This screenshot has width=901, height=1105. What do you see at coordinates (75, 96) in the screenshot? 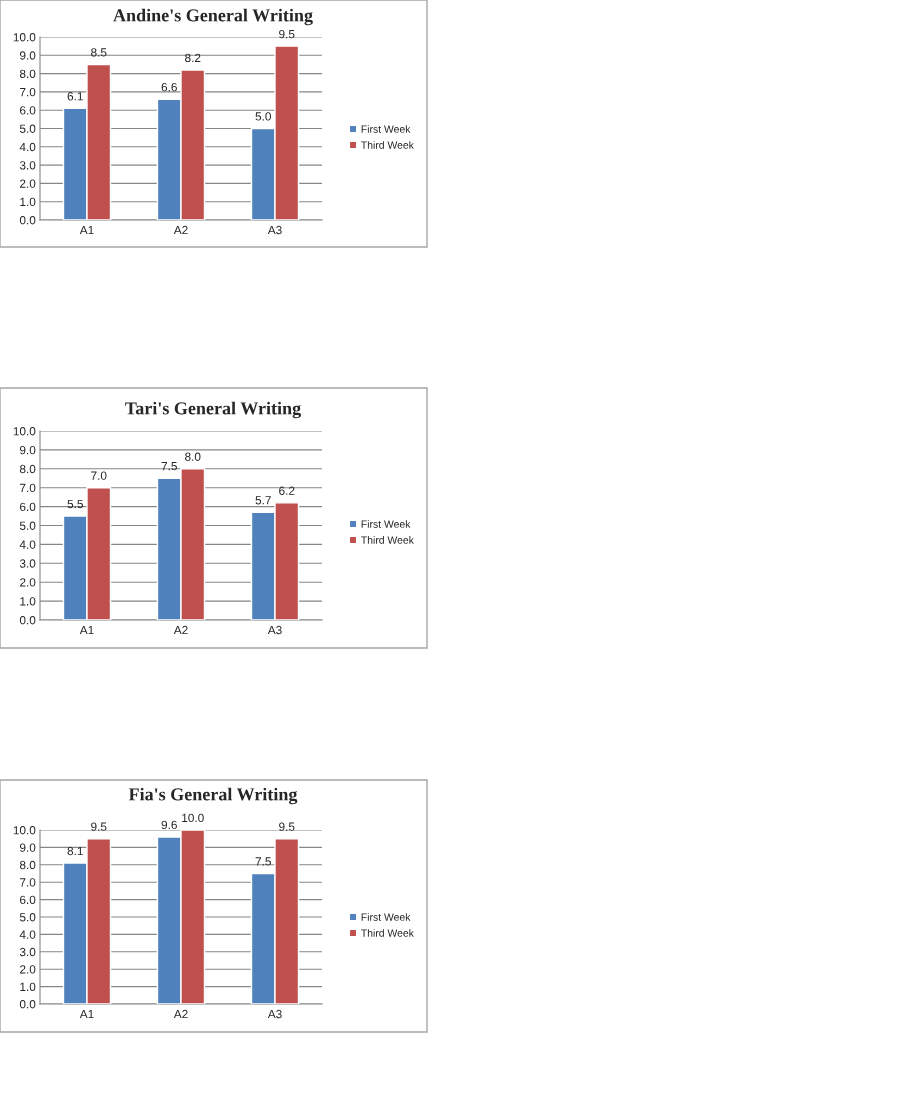
I see `data-label: 6.1` at bounding box center [75, 96].